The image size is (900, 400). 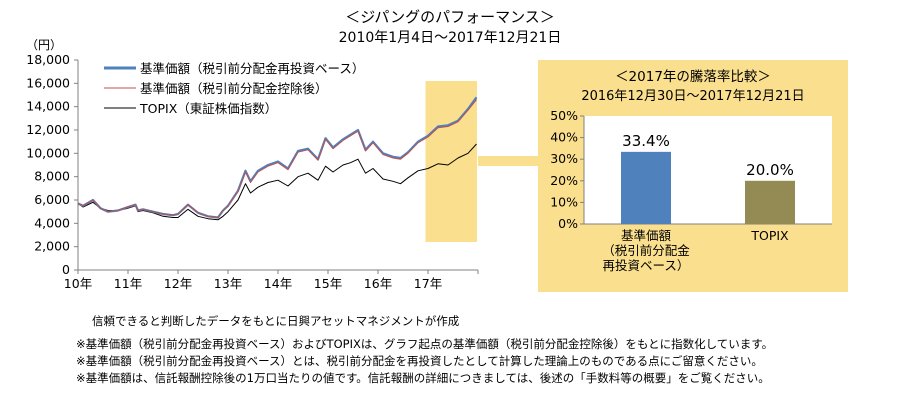 What do you see at coordinates (228, 283) in the screenshot?
I see `x-tick-label: 13年` at bounding box center [228, 283].